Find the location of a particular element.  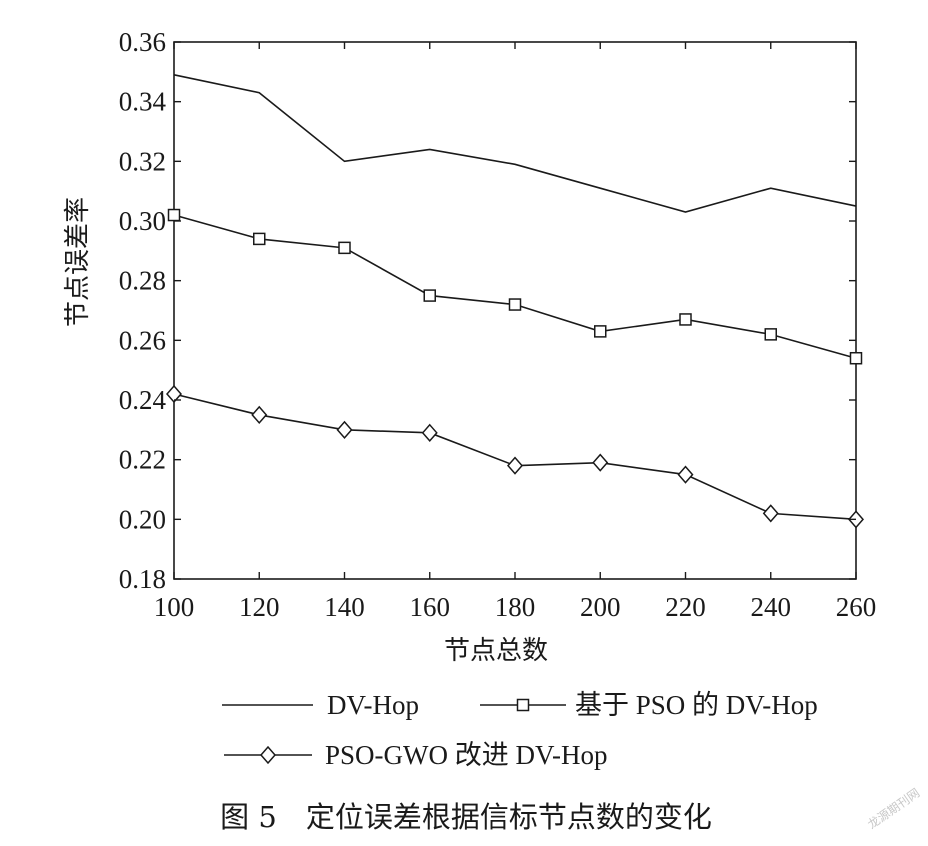

legend-label-1: DV-Hop is located at coordinates (373, 705).